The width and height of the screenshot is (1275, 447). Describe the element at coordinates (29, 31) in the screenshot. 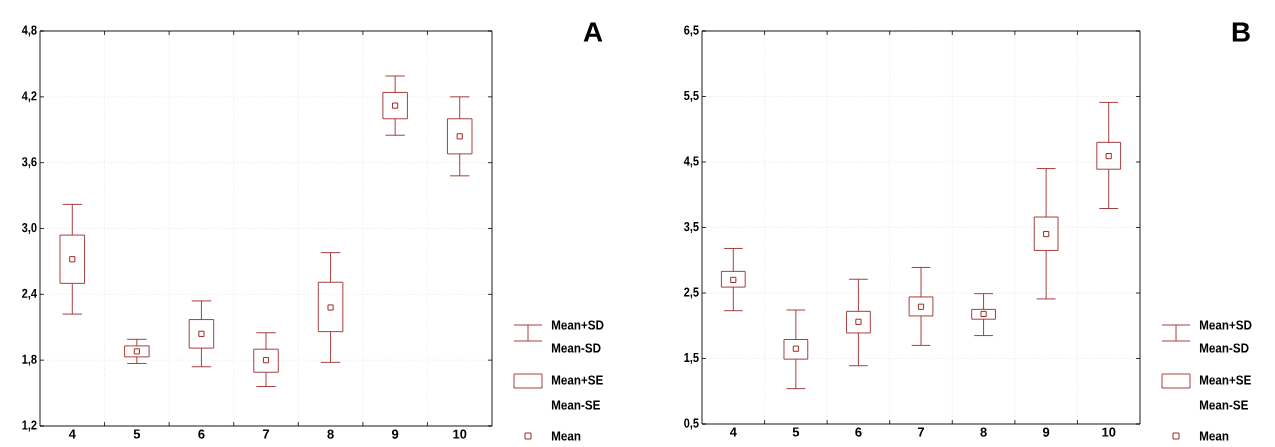

I see `y-tick-label: 4,8` at that location.